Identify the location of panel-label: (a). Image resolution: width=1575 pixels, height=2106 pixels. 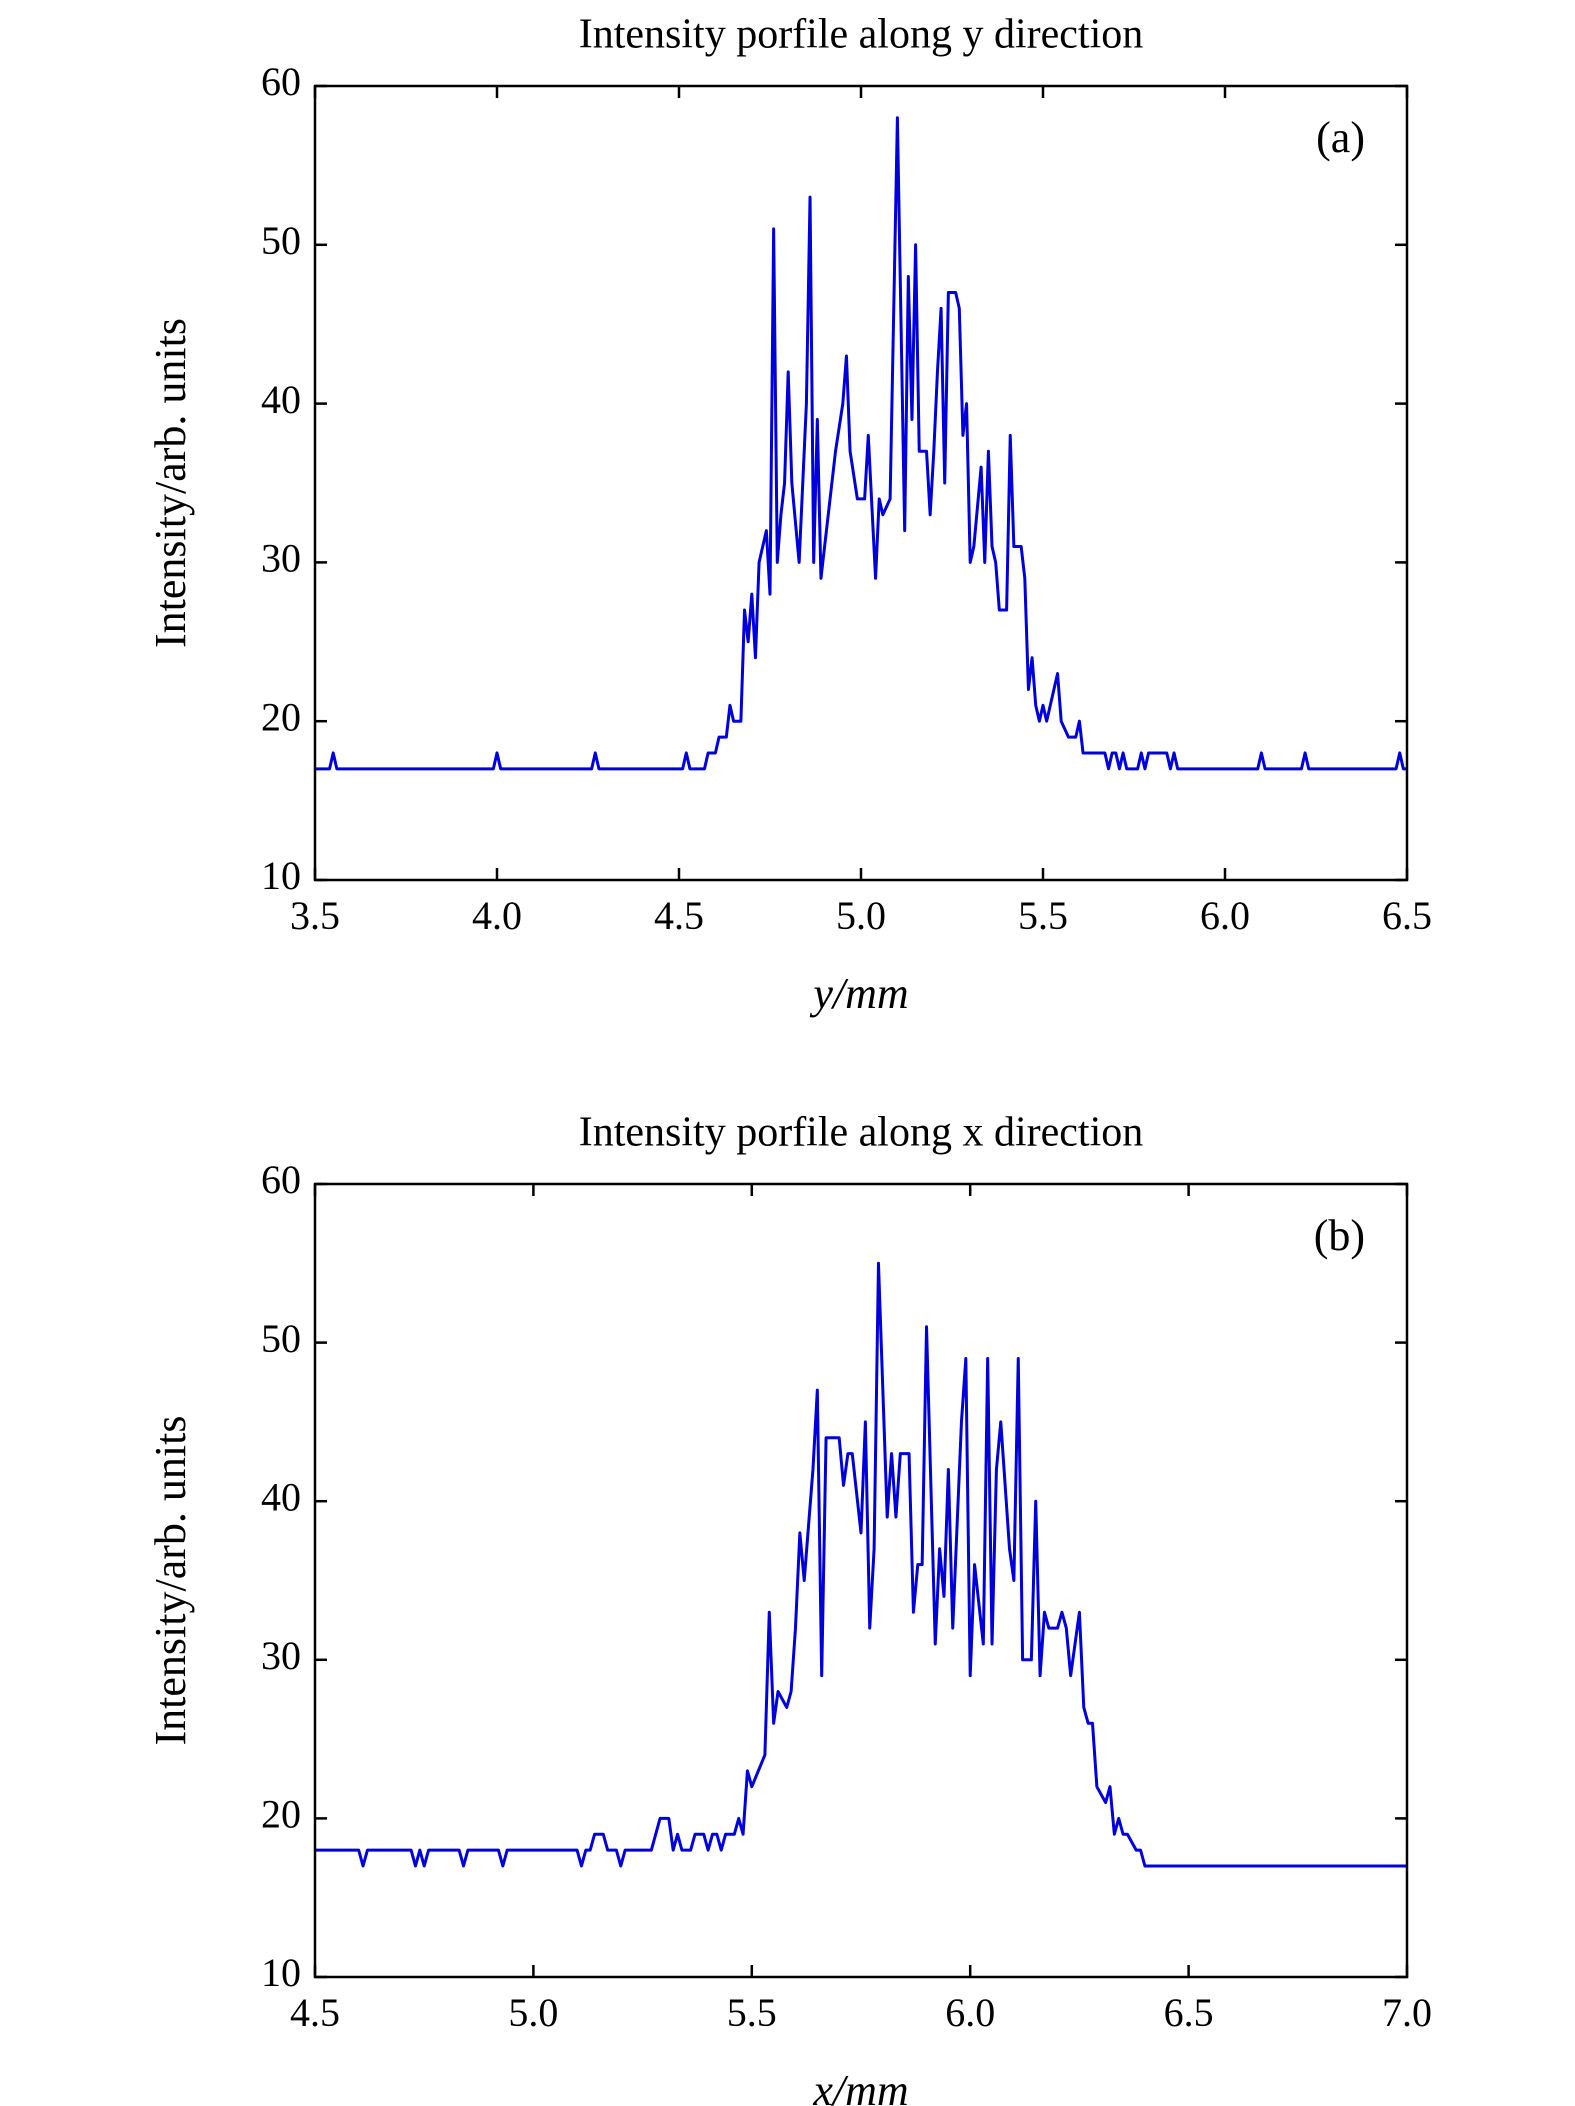
(1340, 137).